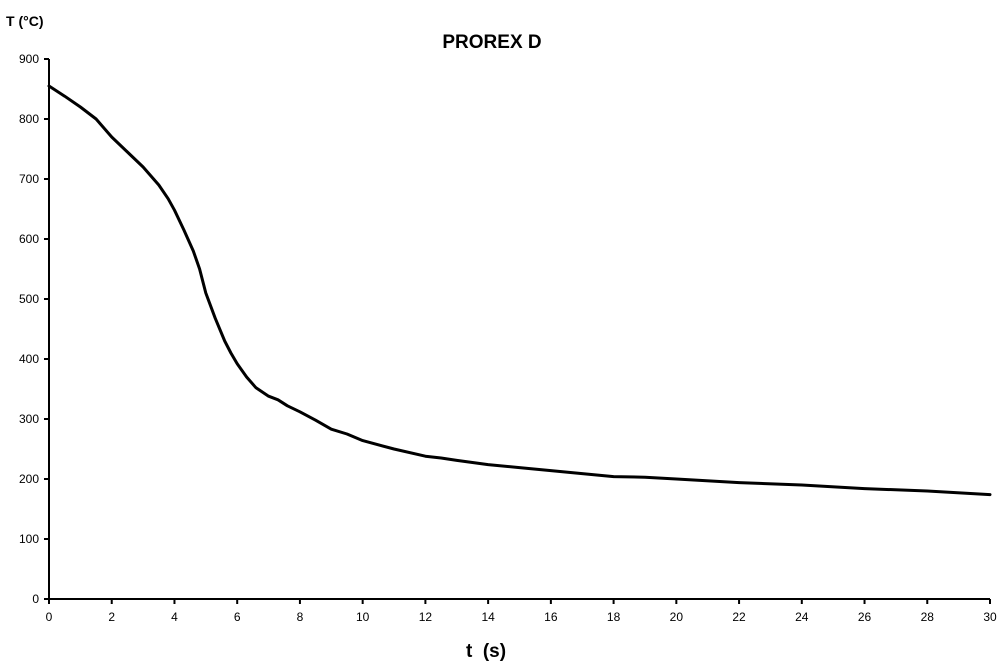  I want to click on chart-title: PROREX D, so click(491, 42).